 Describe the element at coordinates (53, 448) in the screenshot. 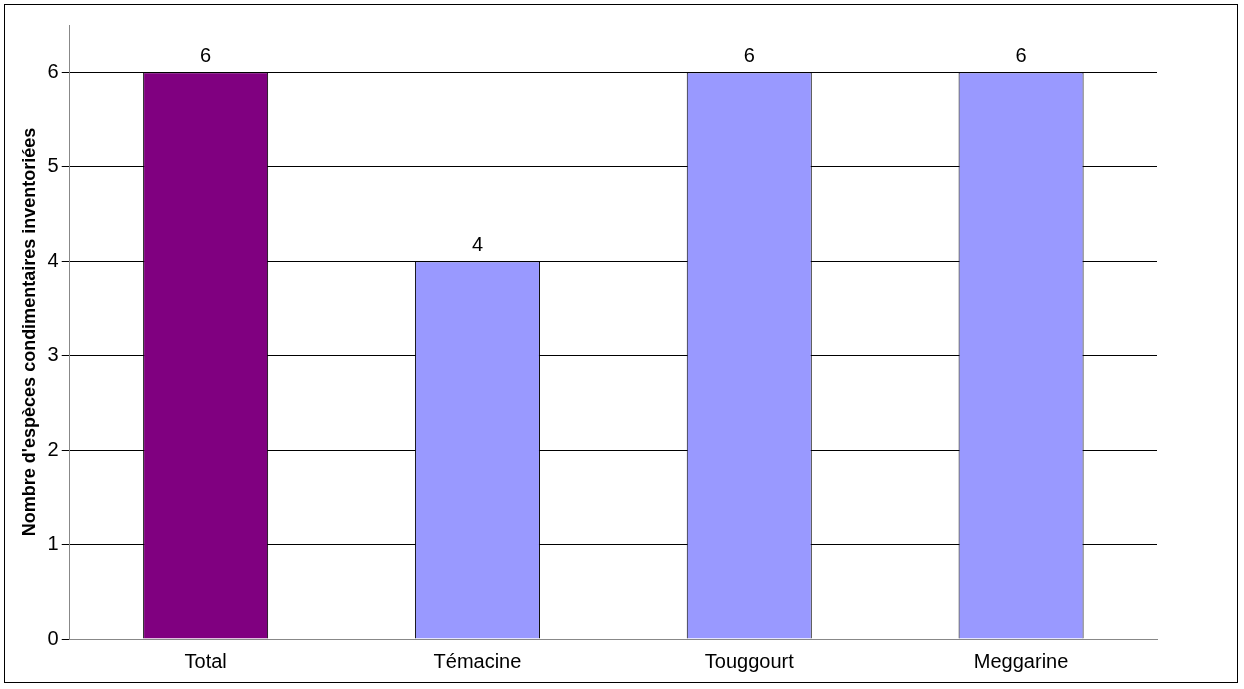

I see `y-tick-label: 2` at that location.